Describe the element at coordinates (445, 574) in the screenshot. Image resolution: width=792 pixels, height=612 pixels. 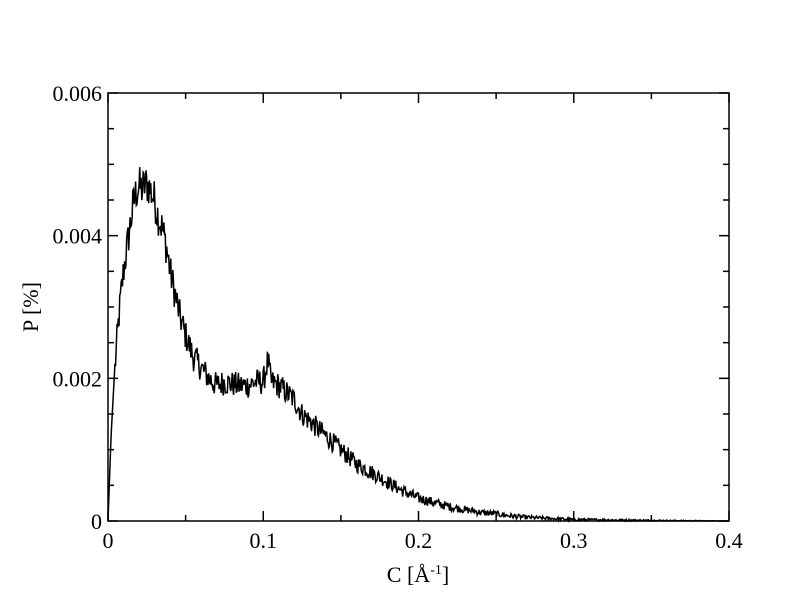
I see `x-axis-label-close: ]` at that location.